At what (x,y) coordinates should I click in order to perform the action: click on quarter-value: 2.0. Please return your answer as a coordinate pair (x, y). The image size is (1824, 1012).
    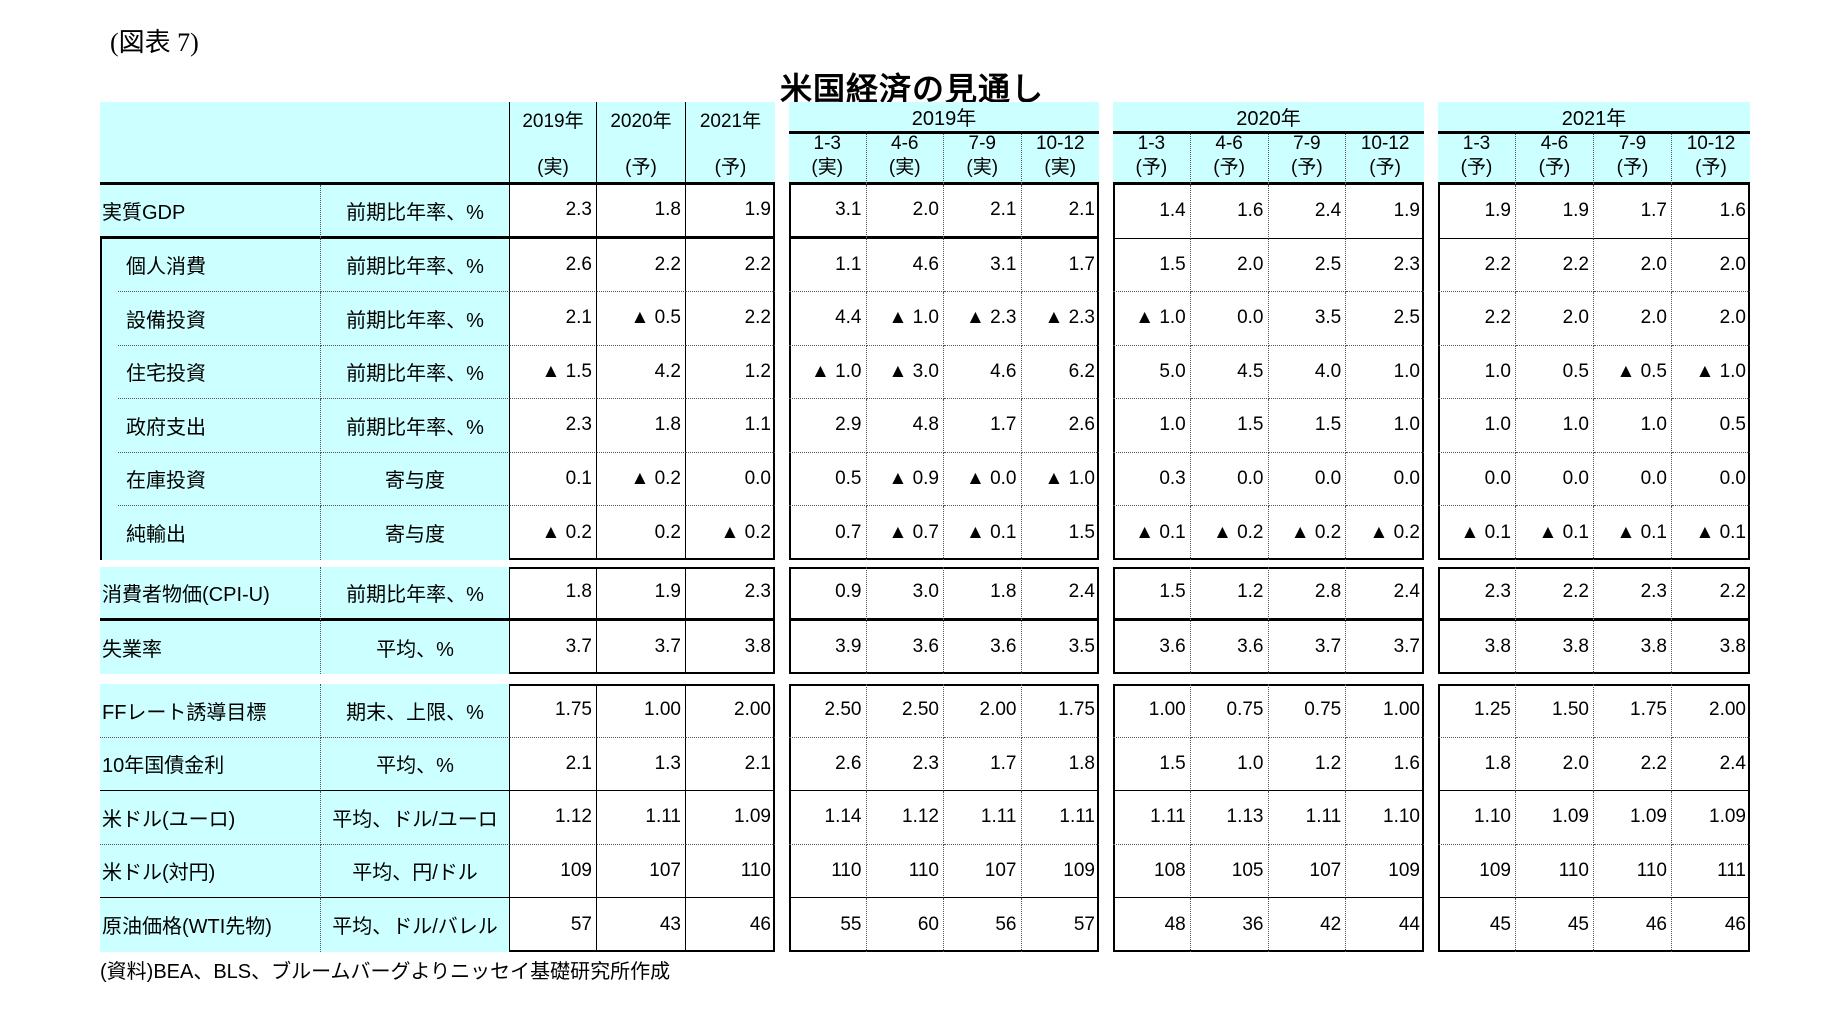
    Looking at the image, I should click on (1633, 265).